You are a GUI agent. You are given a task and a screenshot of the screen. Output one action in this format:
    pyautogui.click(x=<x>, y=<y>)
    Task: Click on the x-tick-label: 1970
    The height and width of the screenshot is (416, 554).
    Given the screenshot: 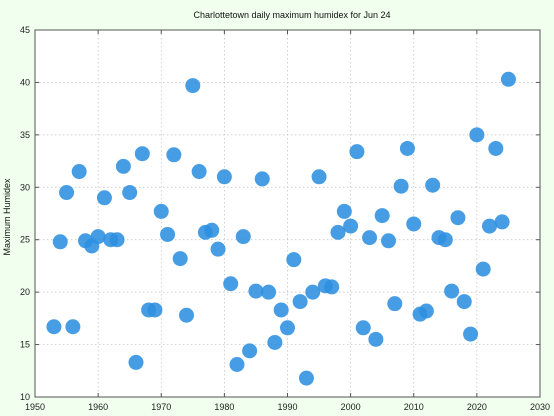 What is the action you would take?
    pyautogui.click(x=161, y=407)
    